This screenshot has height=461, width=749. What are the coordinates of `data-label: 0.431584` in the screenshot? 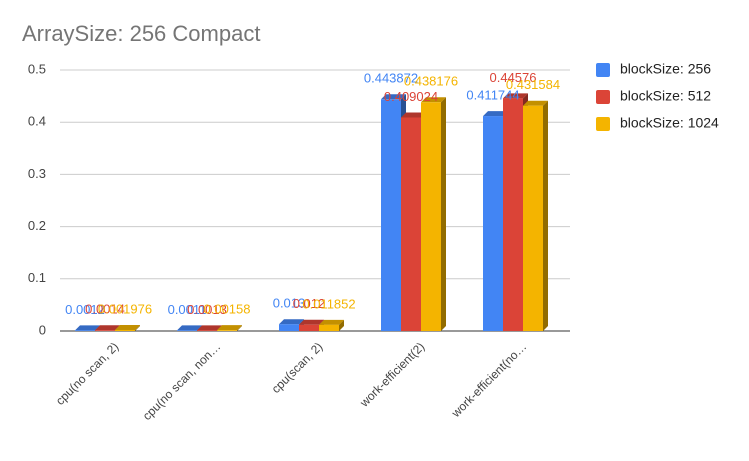 It's located at (533, 84).